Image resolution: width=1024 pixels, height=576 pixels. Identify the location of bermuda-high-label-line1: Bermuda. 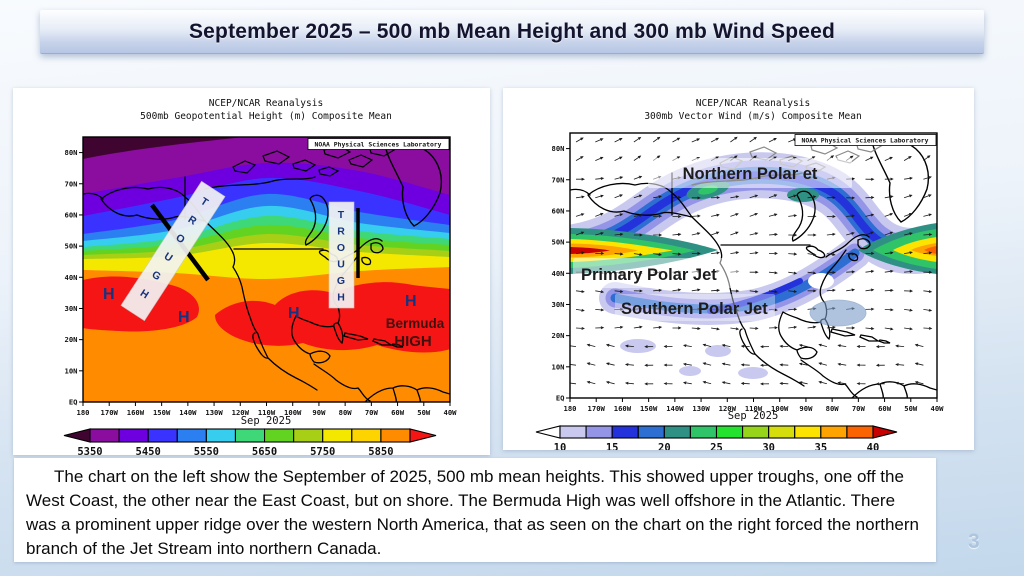
(415, 323).